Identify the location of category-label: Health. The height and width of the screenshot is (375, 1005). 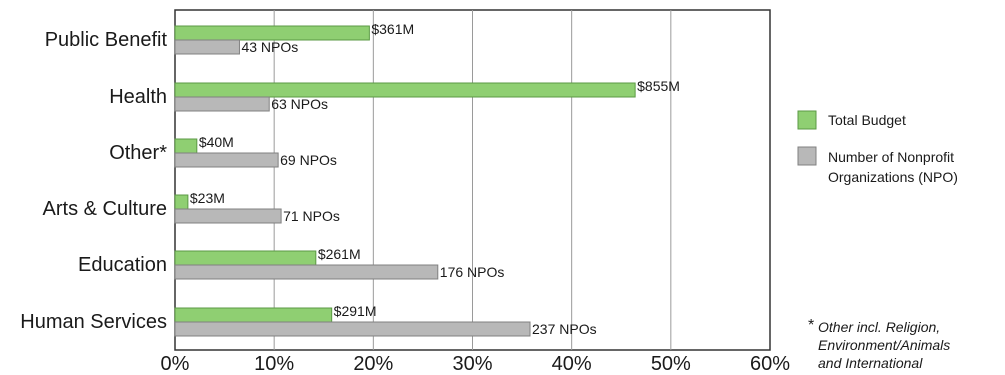
(138, 97).